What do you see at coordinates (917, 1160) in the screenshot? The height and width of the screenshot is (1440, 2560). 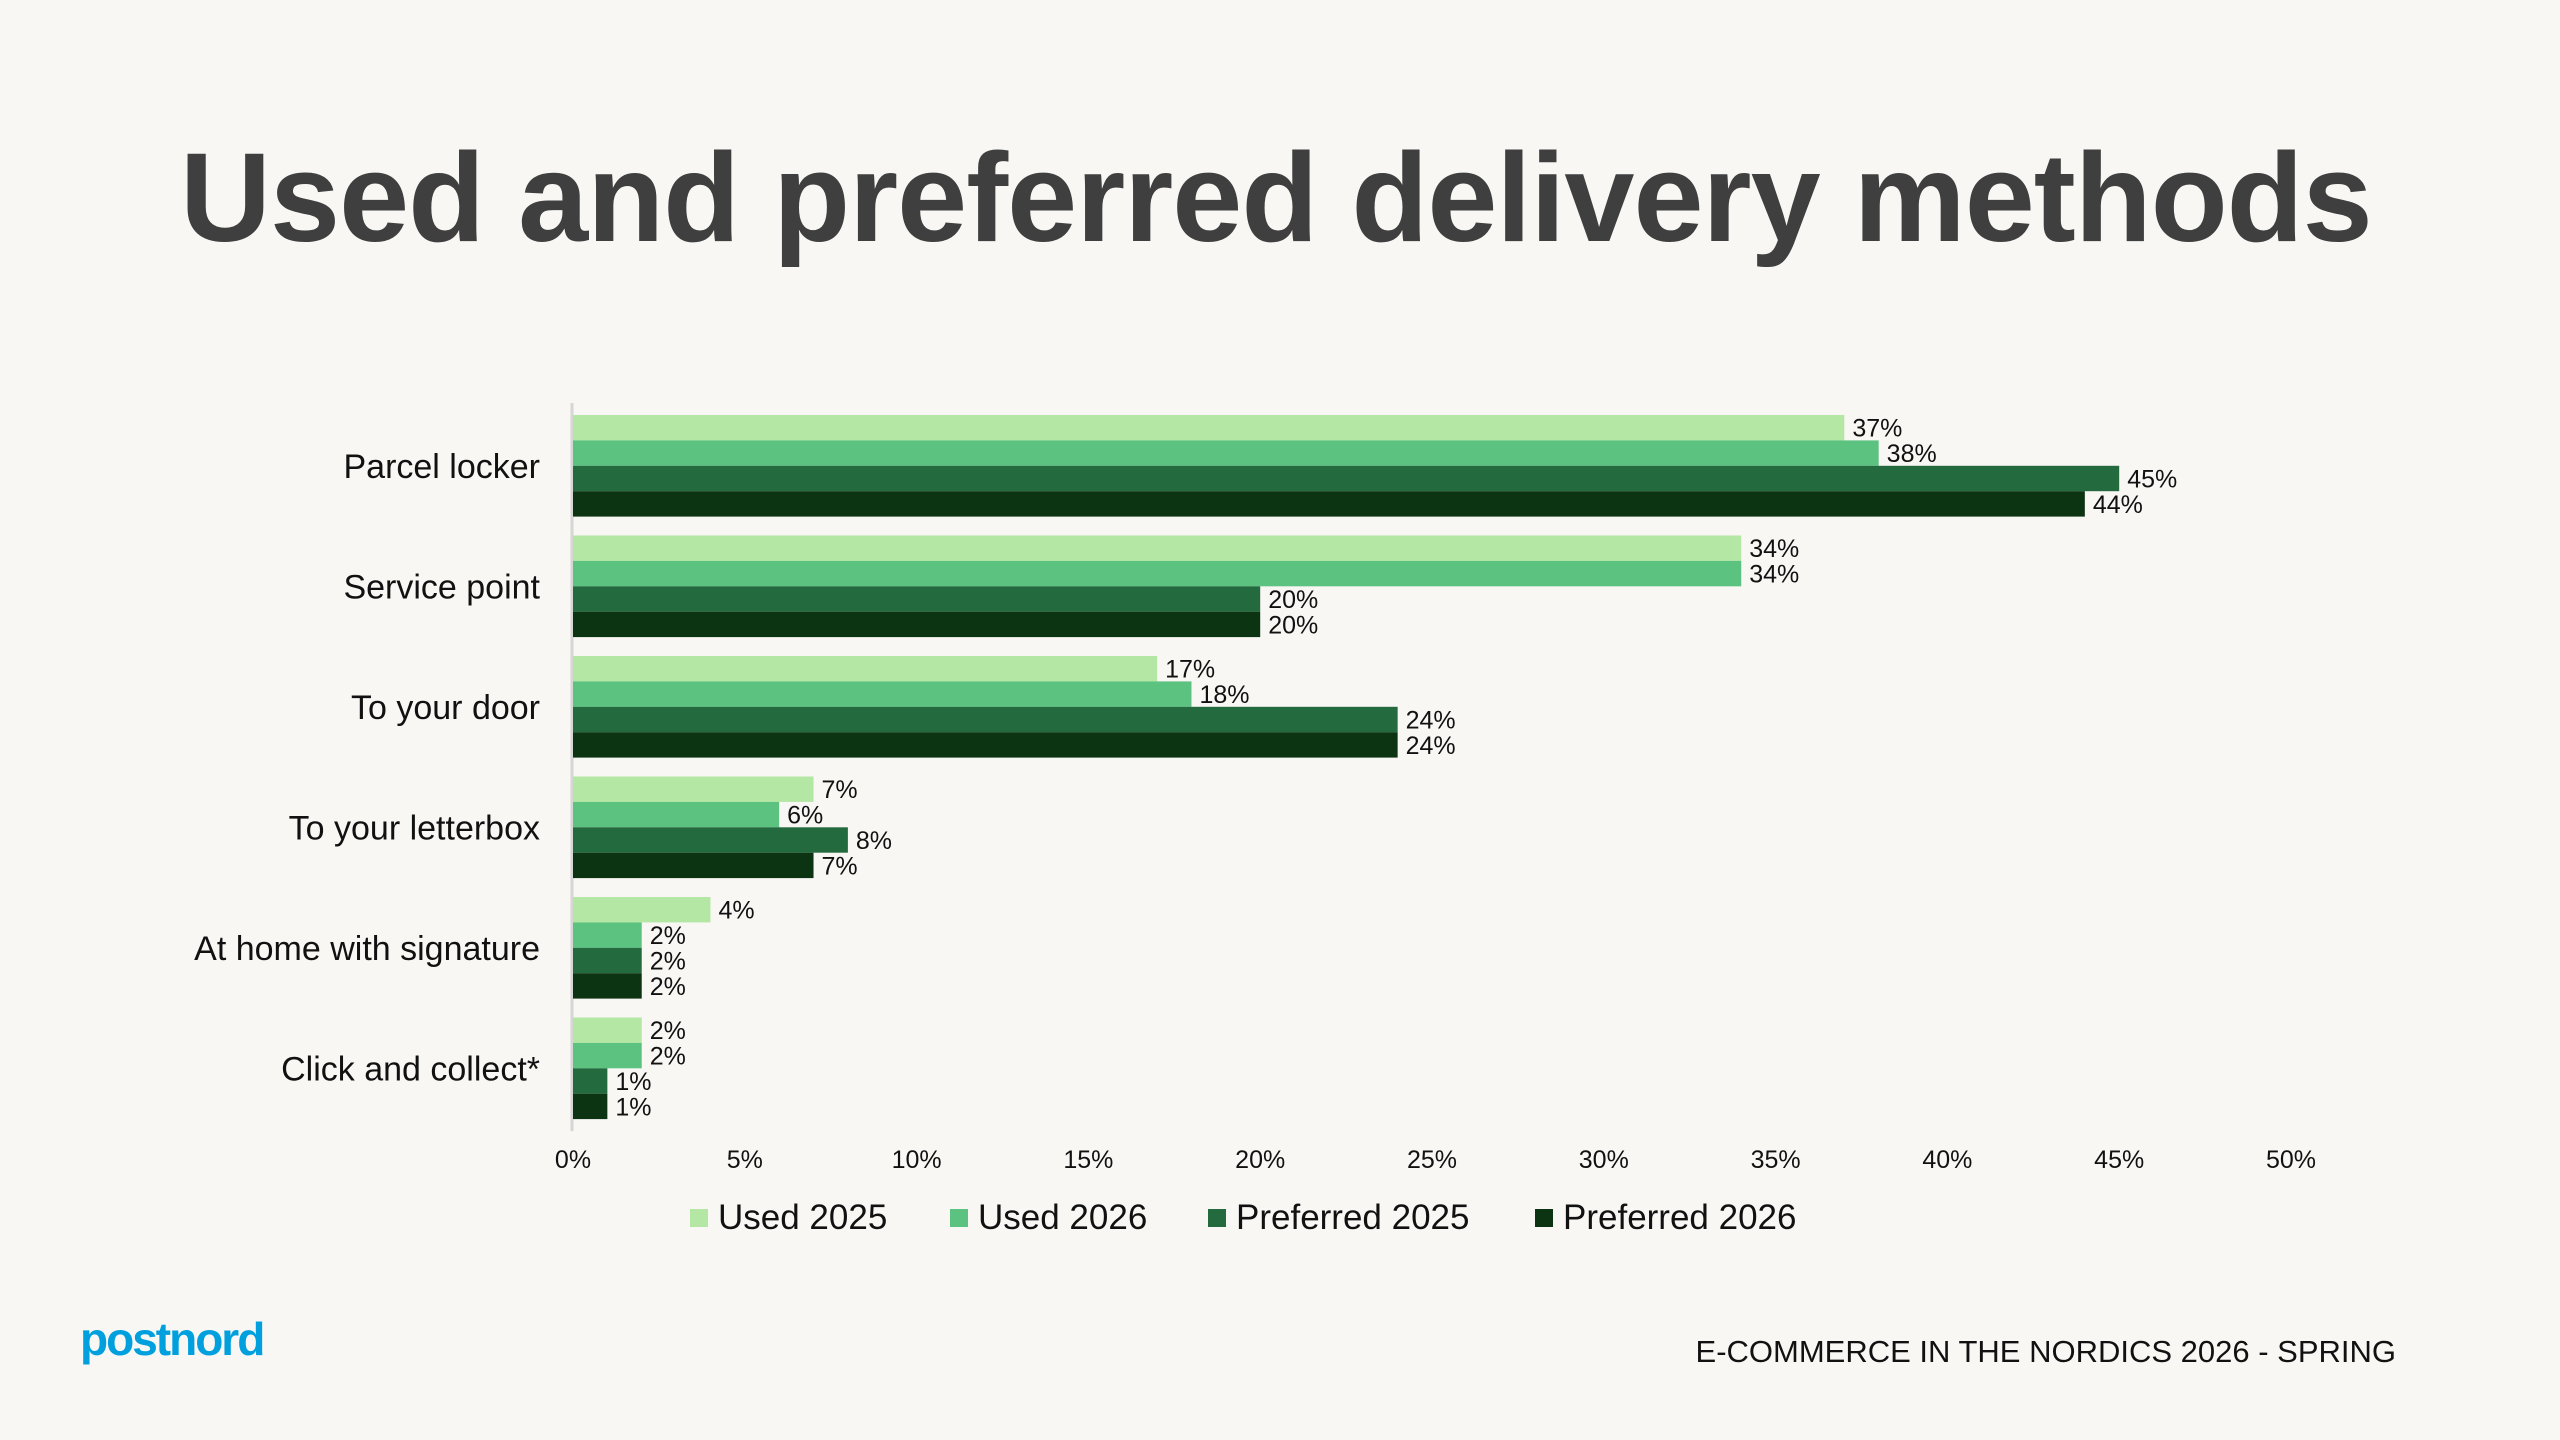 I see `x-tick-label: 10%` at bounding box center [917, 1160].